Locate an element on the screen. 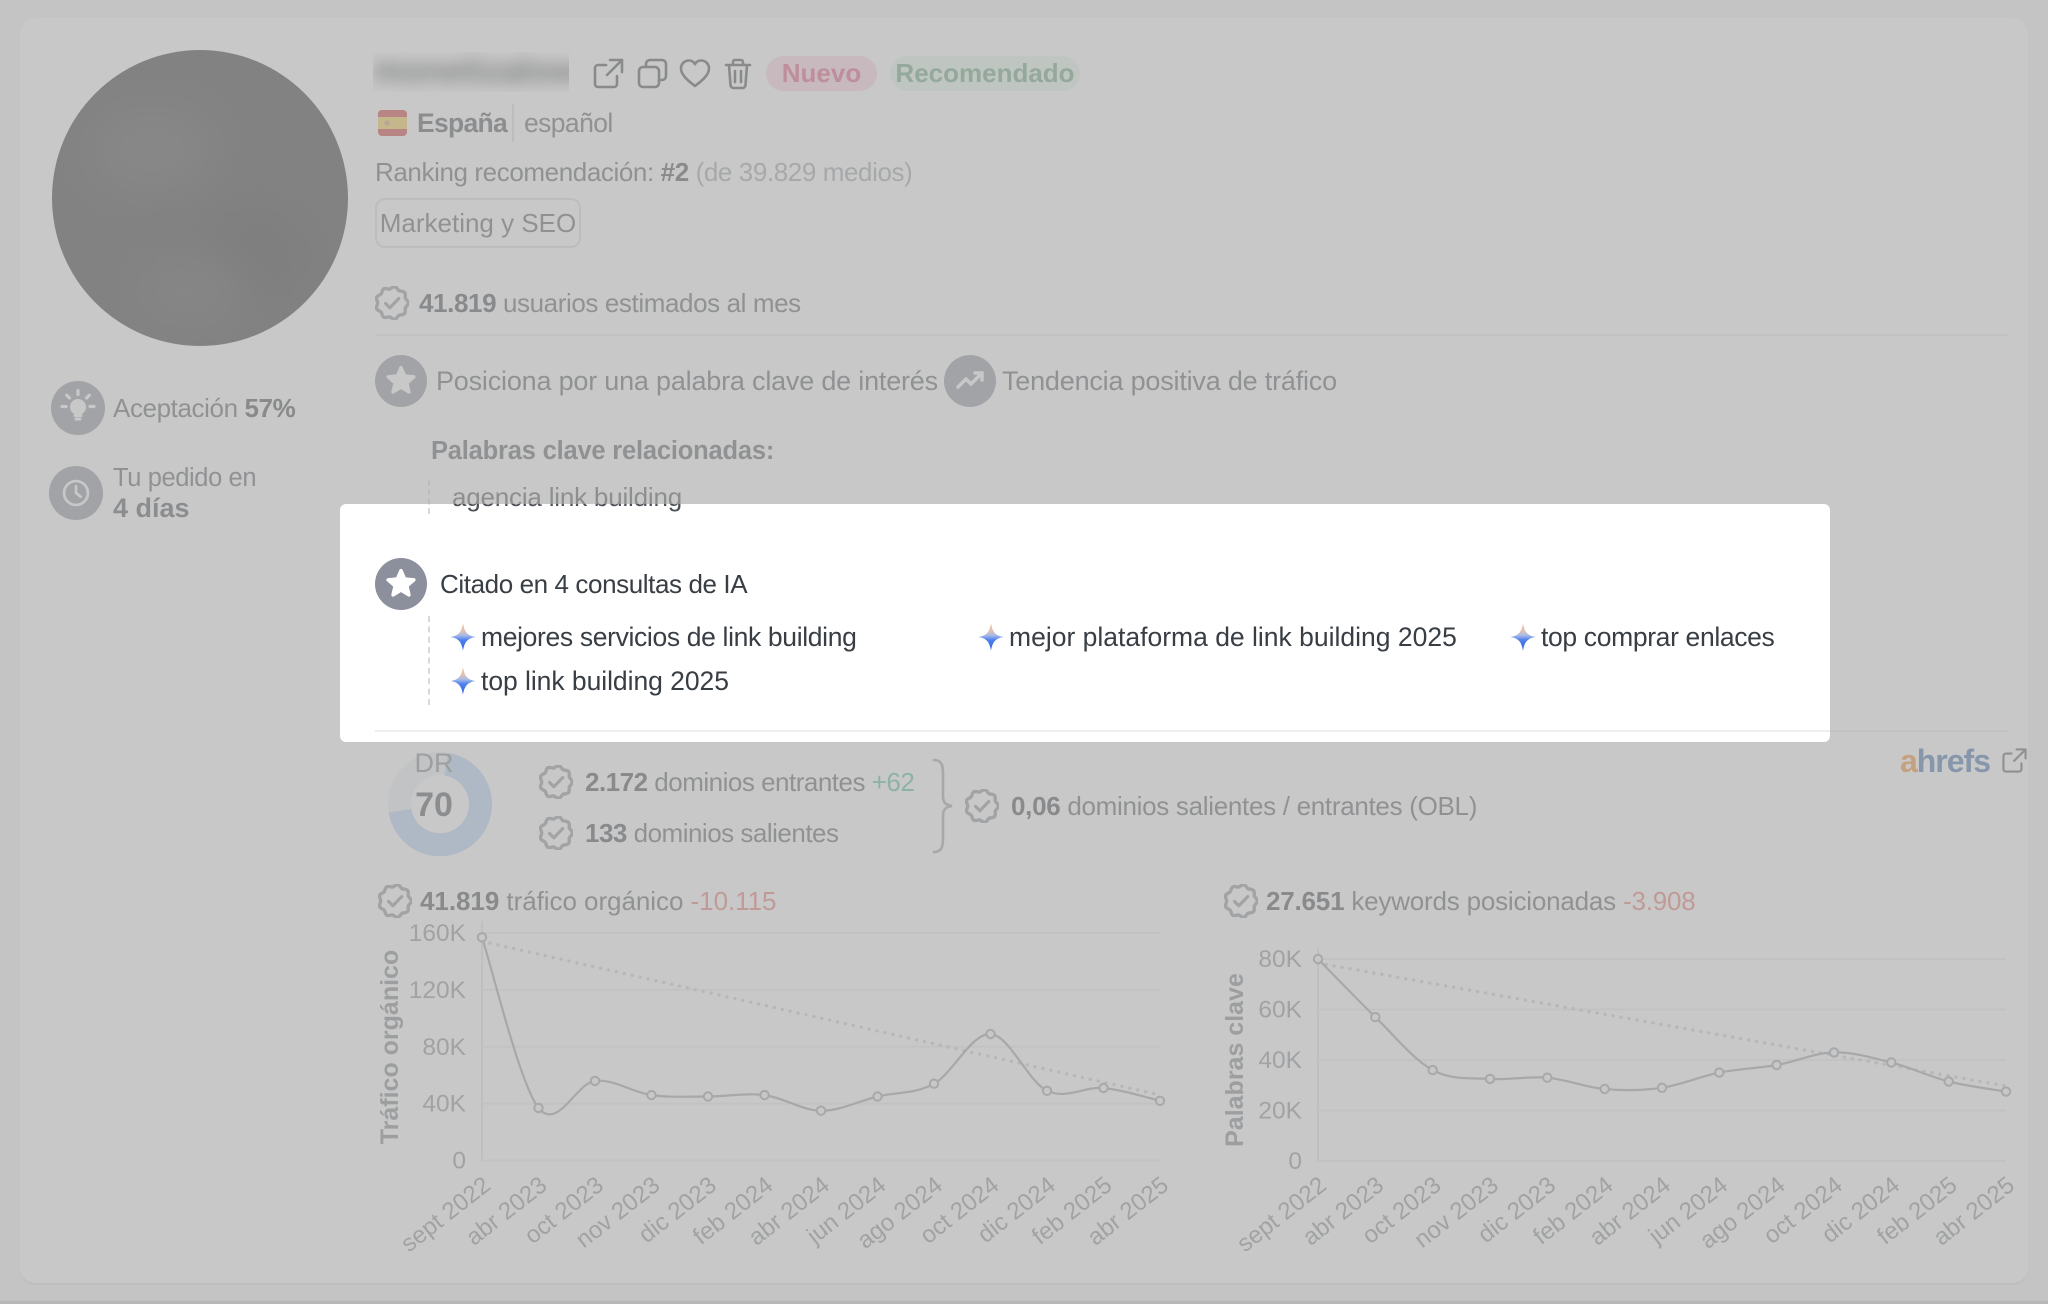  svg-text: 120K is located at coordinates (438, 990).